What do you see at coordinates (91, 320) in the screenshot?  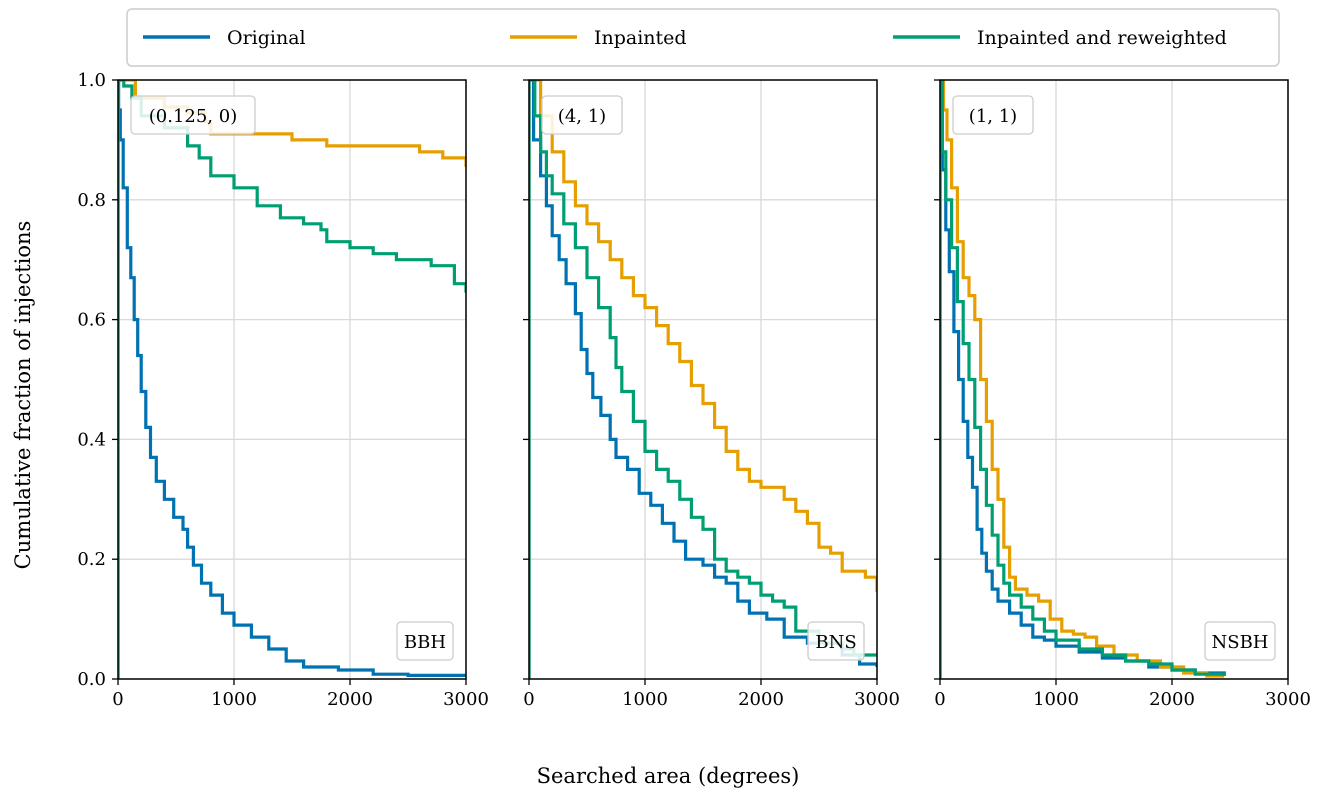 I see `y-tick-label: 0.6` at bounding box center [91, 320].